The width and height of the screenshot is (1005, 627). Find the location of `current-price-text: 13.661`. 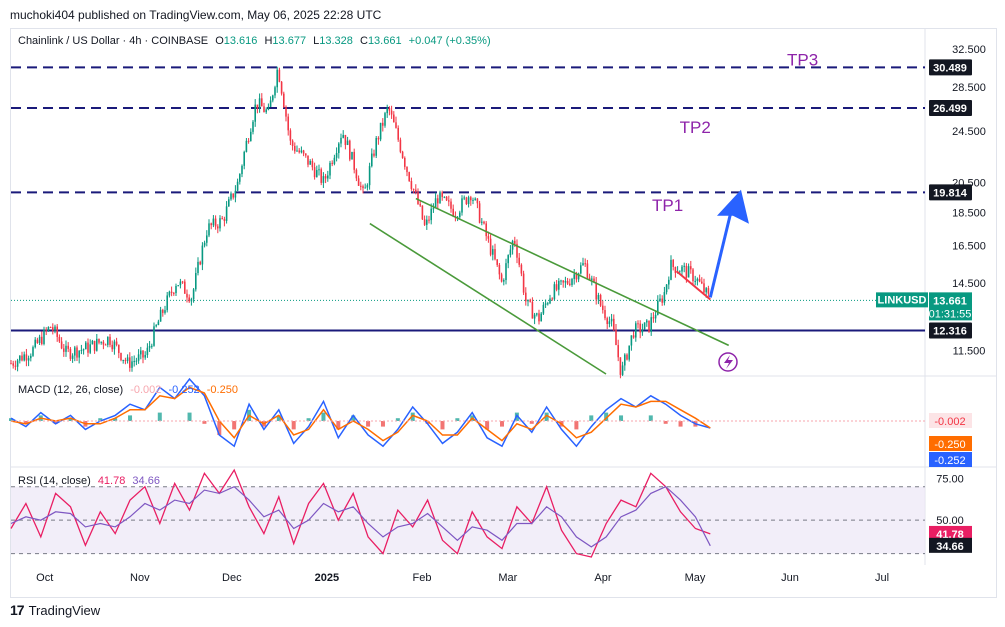

current-price-text: 13.661 is located at coordinates (950, 301).